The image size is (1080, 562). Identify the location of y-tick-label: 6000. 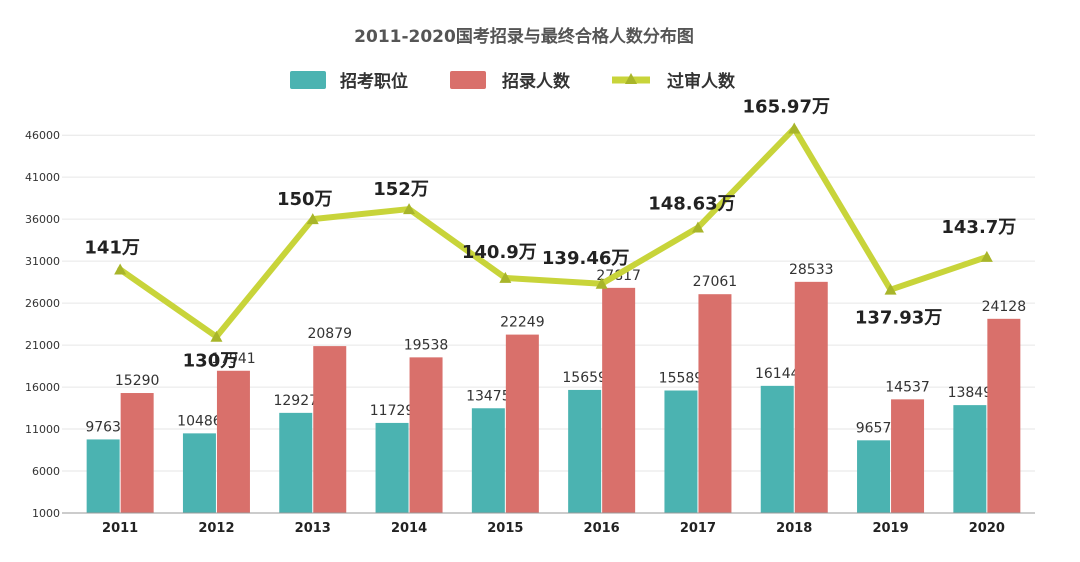
(46, 471).